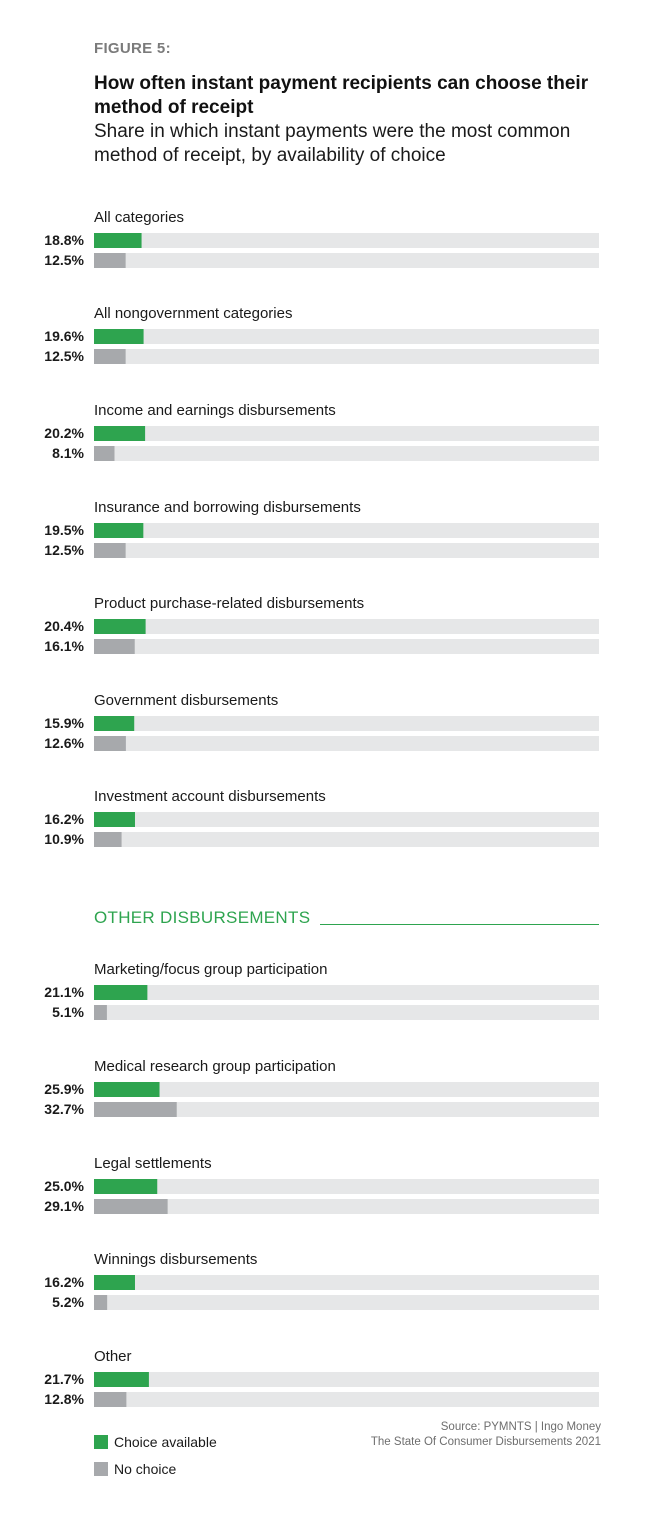 Image resolution: width=651 pixels, height=1516 pixels. What do you see at coordinates (210, 969) in the screenshot?
I see `category-label: Marketing/focus group participation` at bounding box center [210, 969].